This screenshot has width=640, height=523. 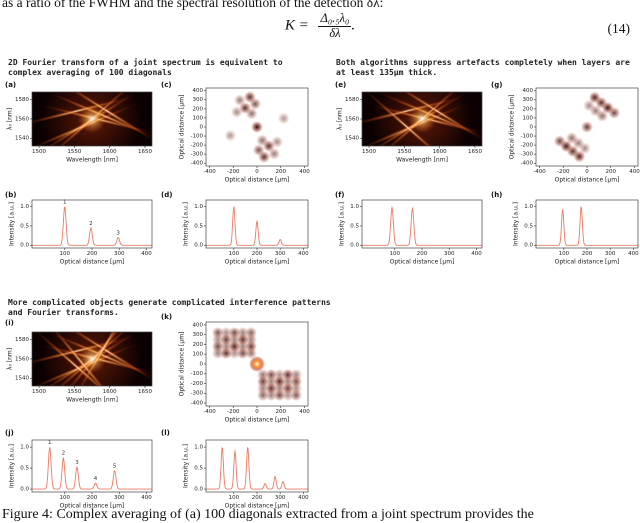 I want to click on equation-lhs: K =, so click(x=296, y=25).